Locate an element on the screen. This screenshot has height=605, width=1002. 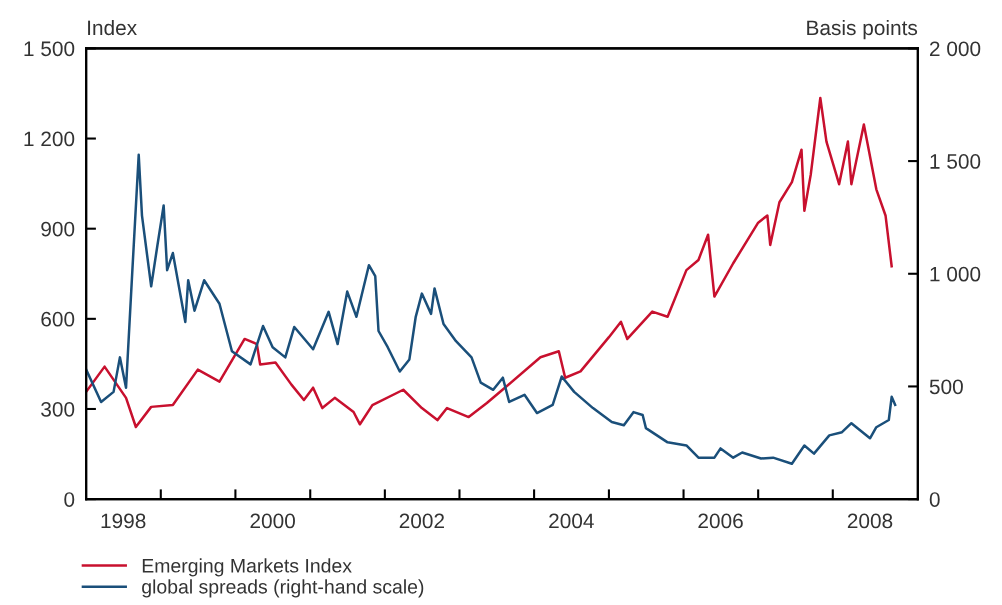
y2-tick-label: 1 000 is located at coordinates (955, 274).